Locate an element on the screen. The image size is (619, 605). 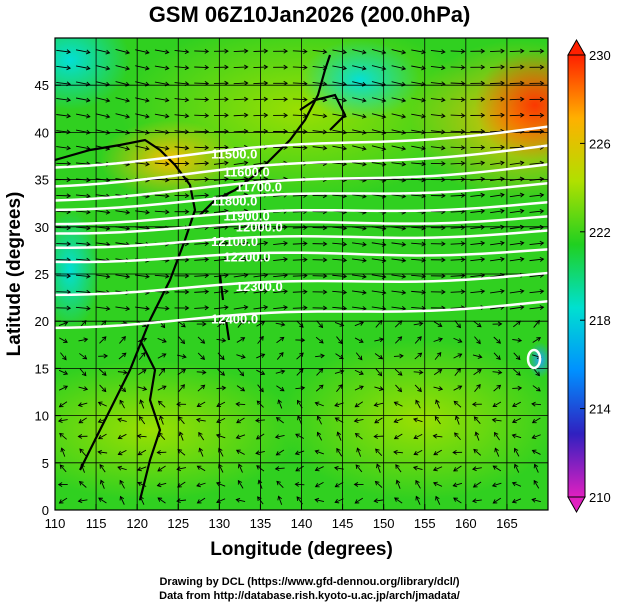
y-tick-label: 10 is located at coordinates (42, 416).